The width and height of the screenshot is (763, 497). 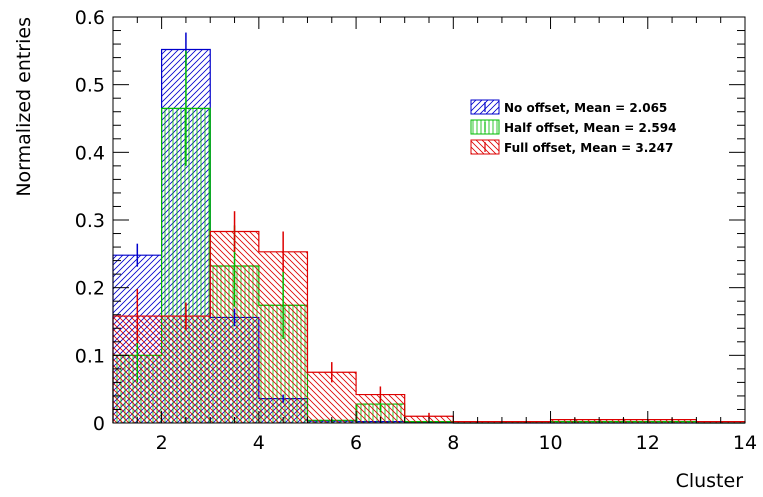 What do you see at coordinates (90, 86) in the screenshot?
I see `y-tick-label: 0.5` at bounding box center [90, 86].